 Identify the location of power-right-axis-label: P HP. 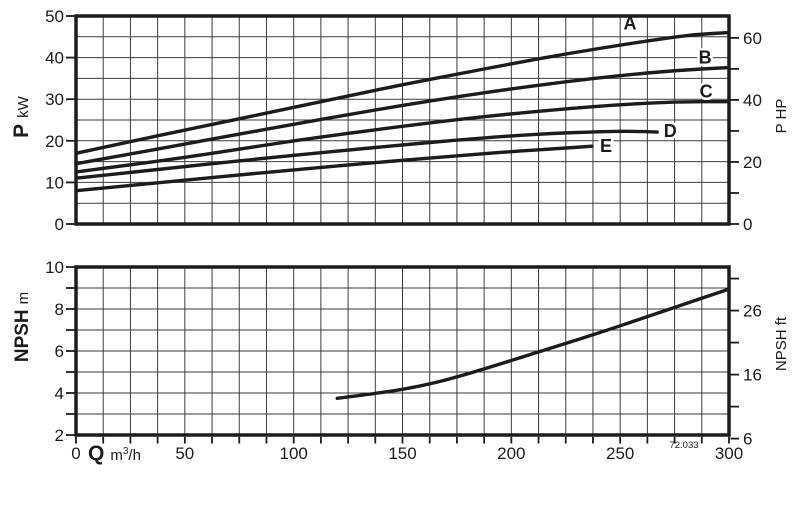
(781, 116).